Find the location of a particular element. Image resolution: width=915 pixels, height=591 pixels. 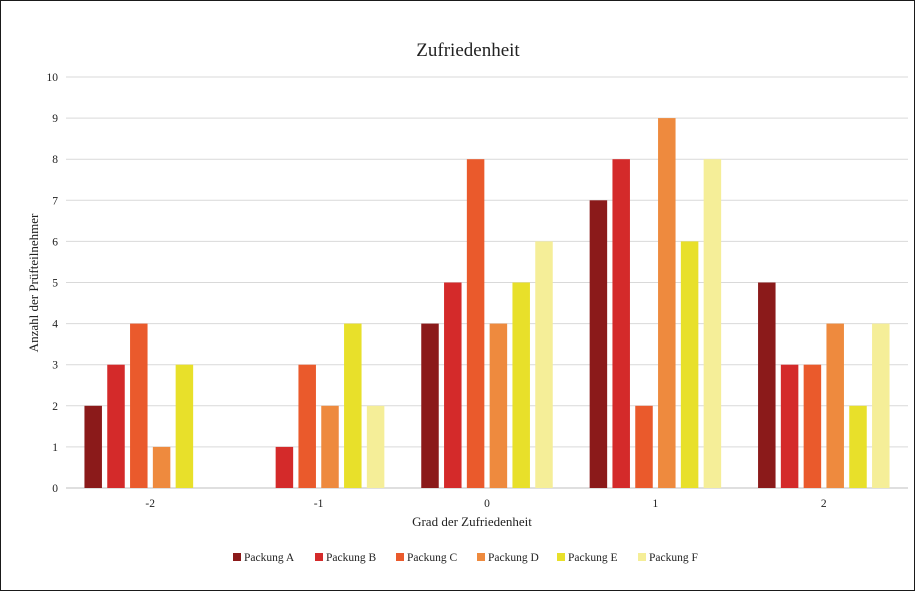

x-tick-labels: -2 -1 0 1 2 is located at coordinates (486, 504).